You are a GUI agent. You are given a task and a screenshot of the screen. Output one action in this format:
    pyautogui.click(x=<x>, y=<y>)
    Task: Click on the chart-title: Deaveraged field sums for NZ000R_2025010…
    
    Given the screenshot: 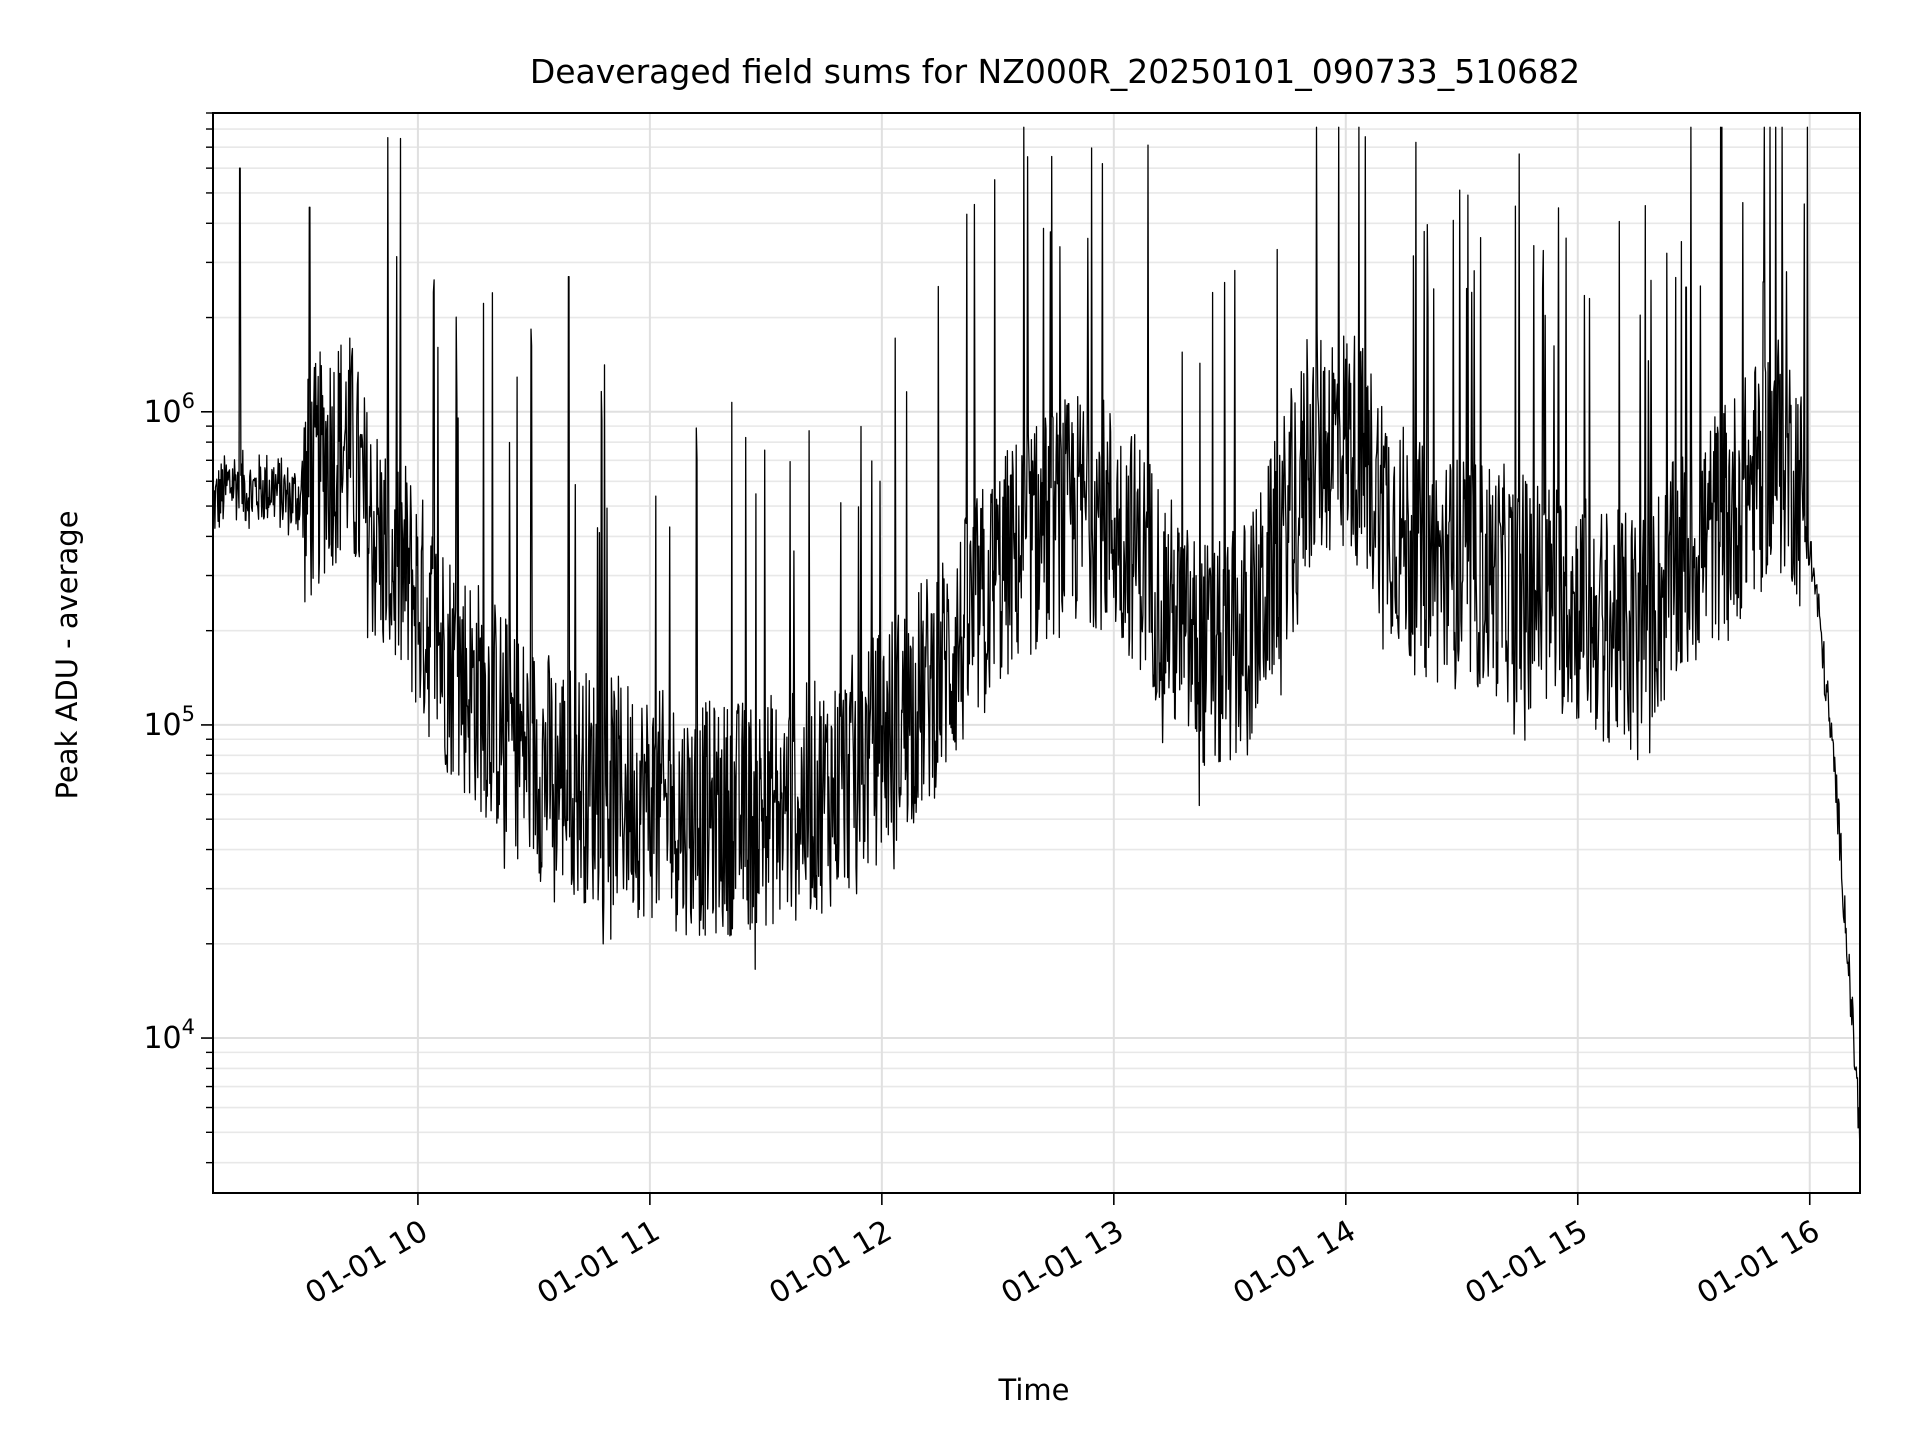 What is the action you would take?
    pyautogui.click(x=1055, y=71)
    